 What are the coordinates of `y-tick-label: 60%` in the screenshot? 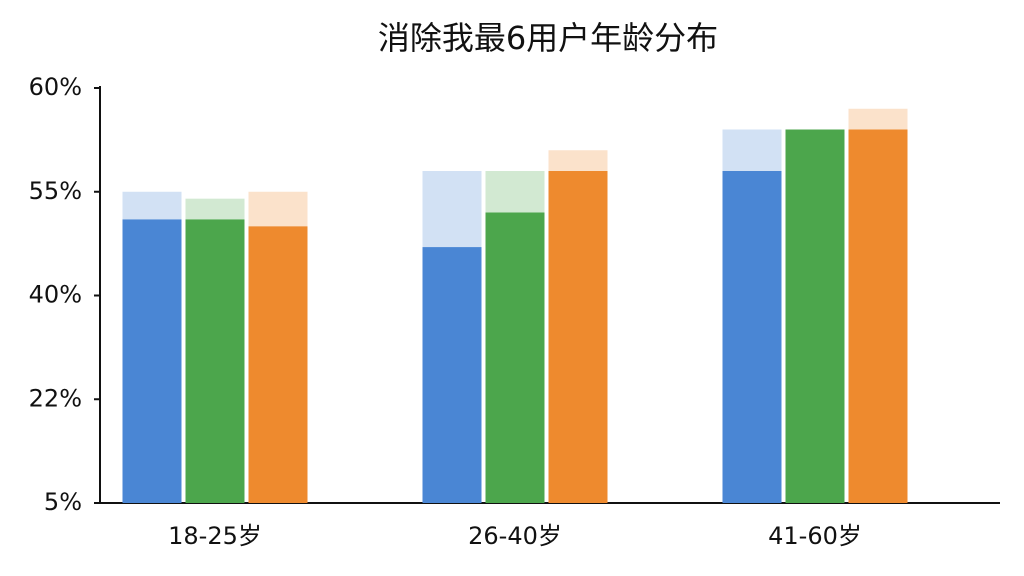 It's located at (55, 87).